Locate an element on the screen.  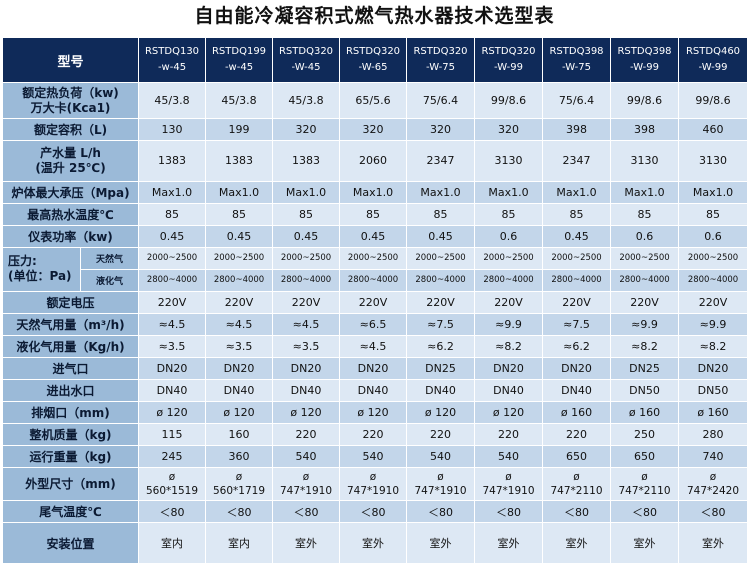
value-cell: DN25 is located at coordinates (645, 368).